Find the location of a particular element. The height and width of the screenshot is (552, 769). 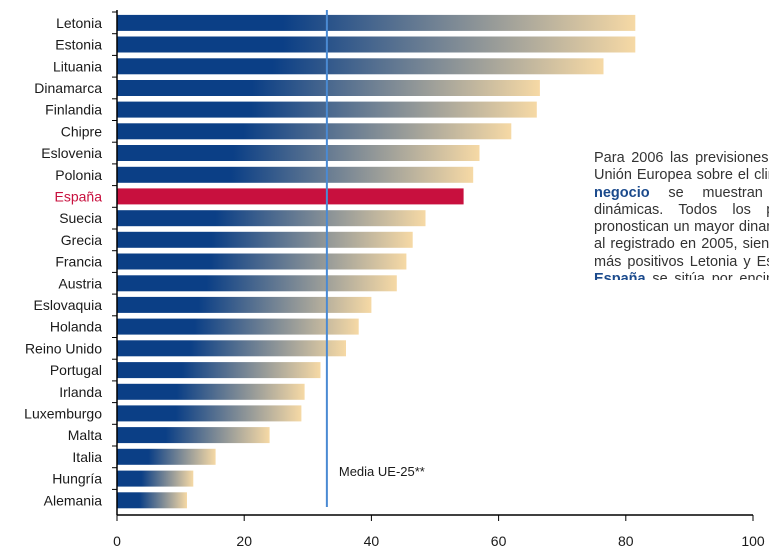

bar-luxemburgo is located at coordinates (209, 413).